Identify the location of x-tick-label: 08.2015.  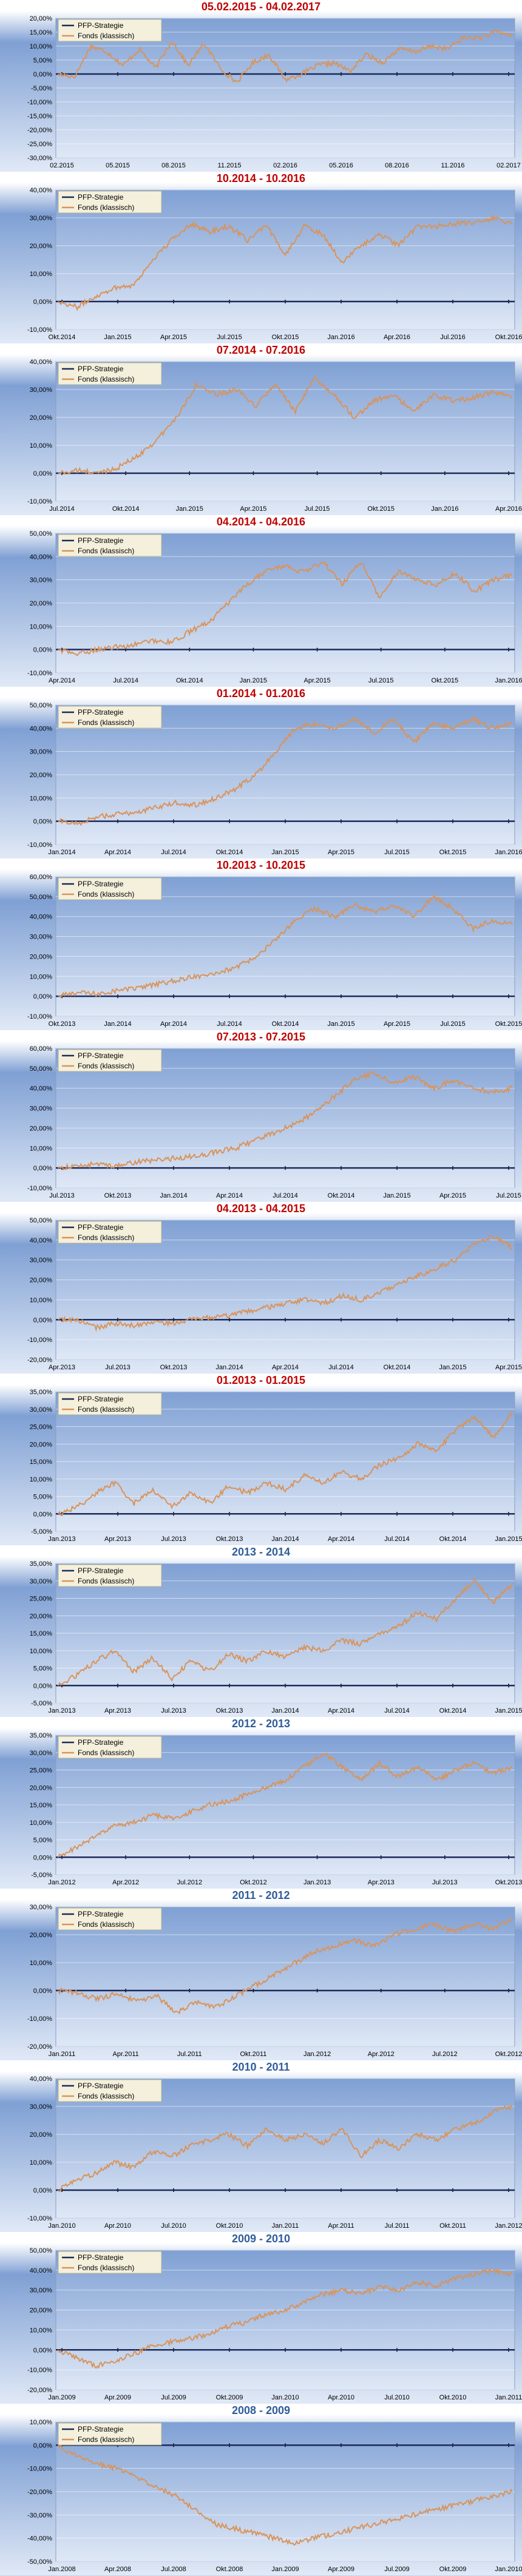
(173, 166).